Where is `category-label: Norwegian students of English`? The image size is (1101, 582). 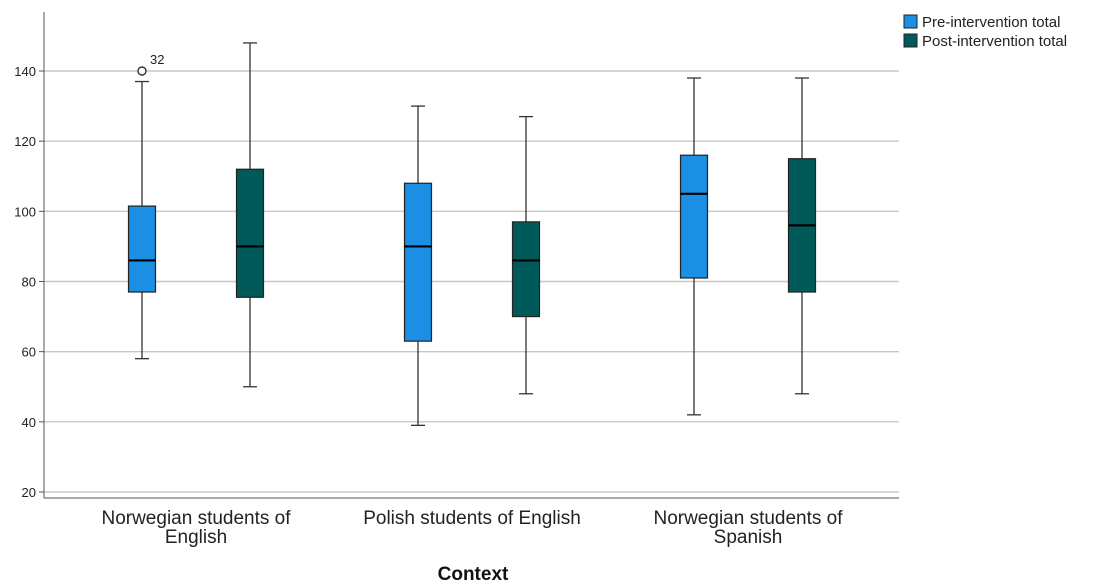
category-label: Norwegian students of English is located at coordinates (196, 528).